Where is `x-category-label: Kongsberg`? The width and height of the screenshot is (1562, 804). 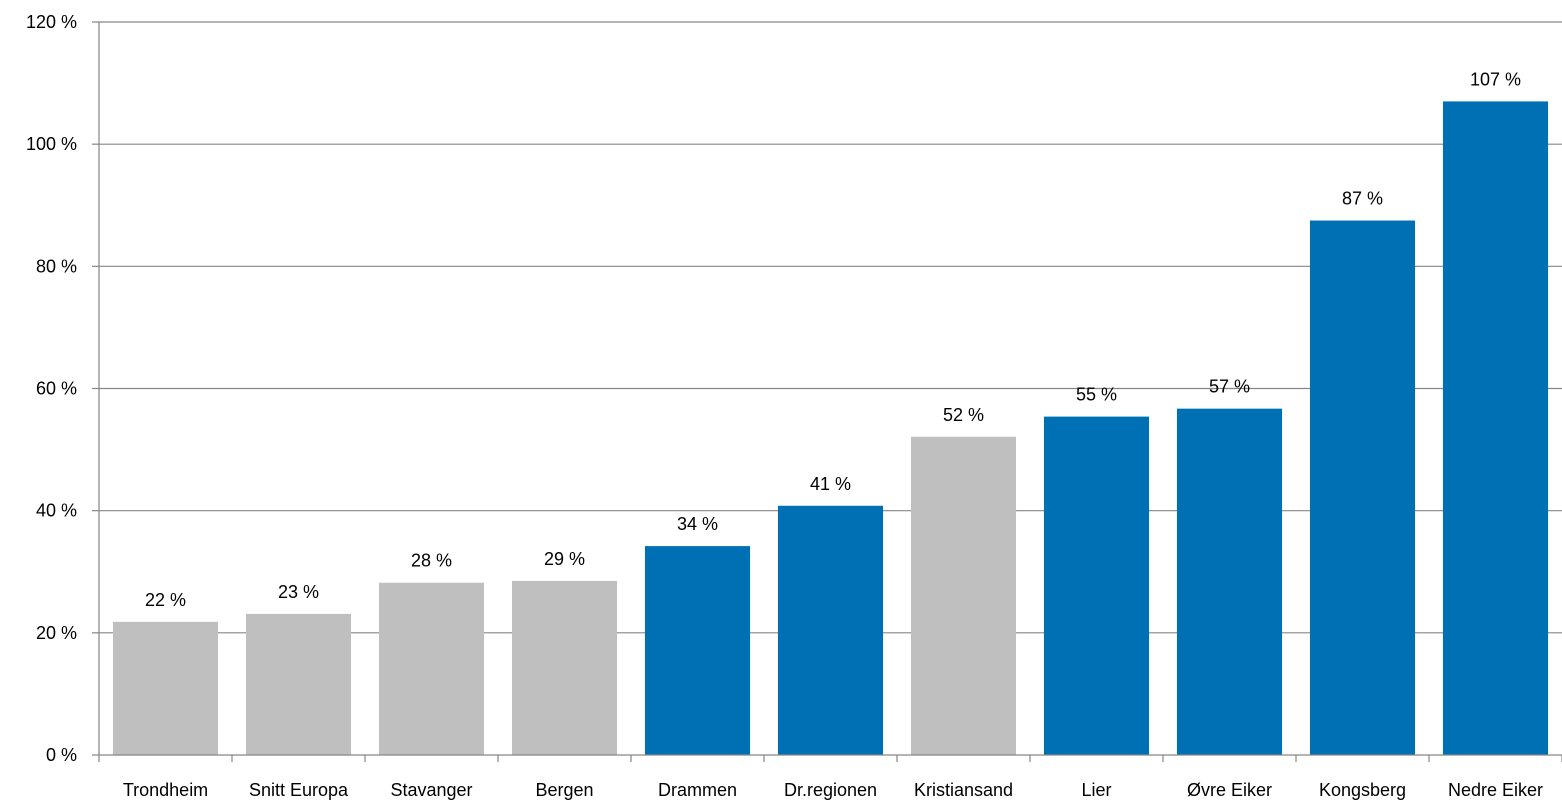 x-category-label: Kongsberg is located at coordinates (1362, 790).